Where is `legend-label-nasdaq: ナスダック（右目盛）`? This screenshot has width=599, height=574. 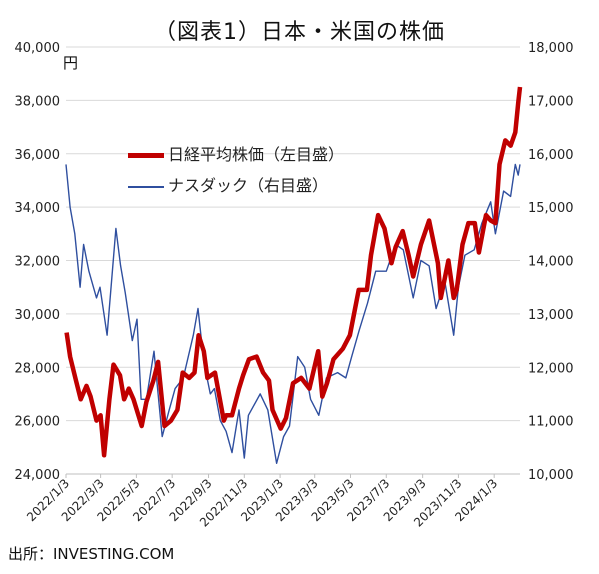 legend-label-nasdaq: ナスダック（右目盛） is located at coordinates (248, 185).